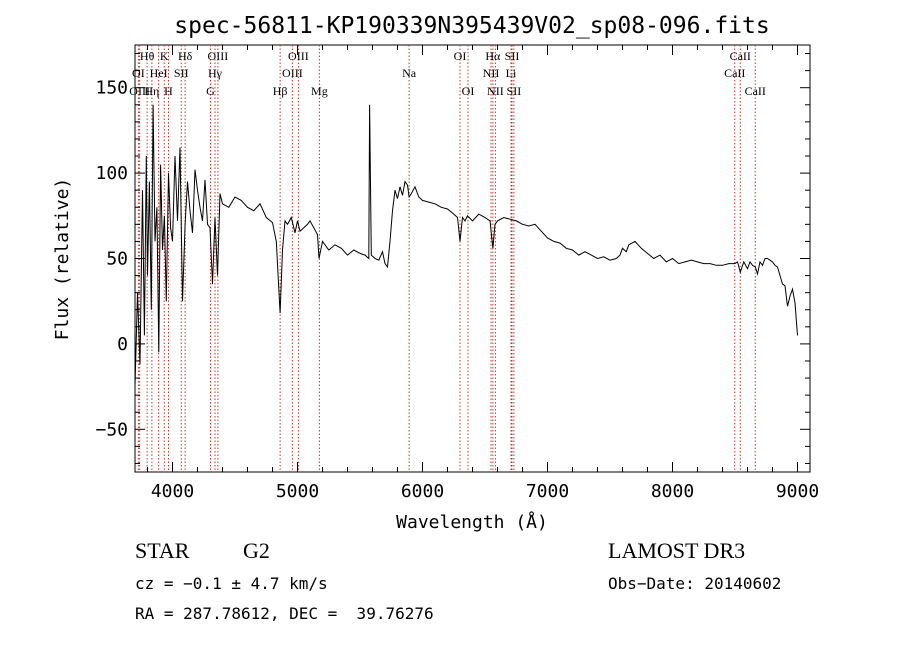 The height and width of the screenshot is (649, 900). I want to click on x-axis-label: Wavelength (Å), so click(472, 522).